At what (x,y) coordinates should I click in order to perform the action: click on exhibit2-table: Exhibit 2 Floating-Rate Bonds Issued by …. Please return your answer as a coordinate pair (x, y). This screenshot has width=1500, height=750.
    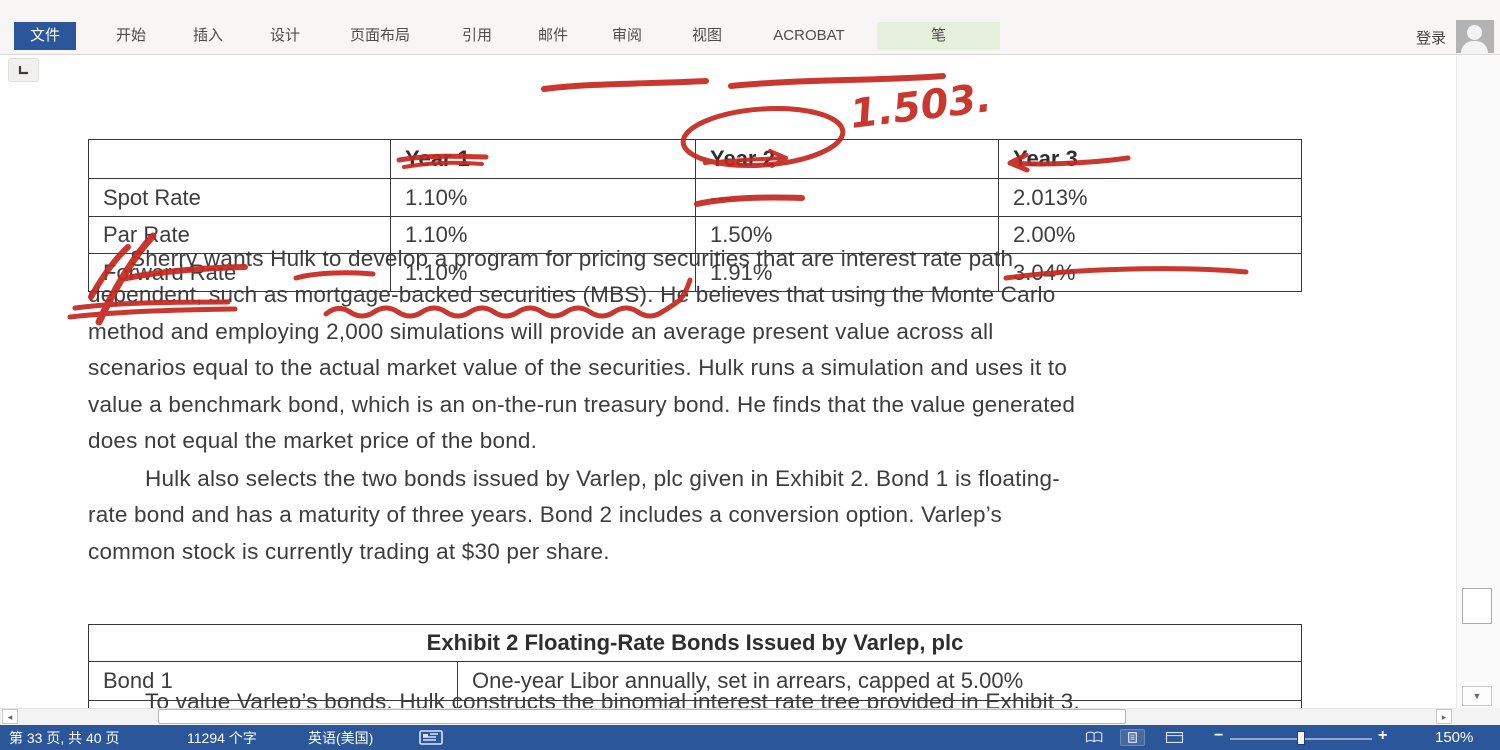
    Looking at the image, I should click on (695, 681).